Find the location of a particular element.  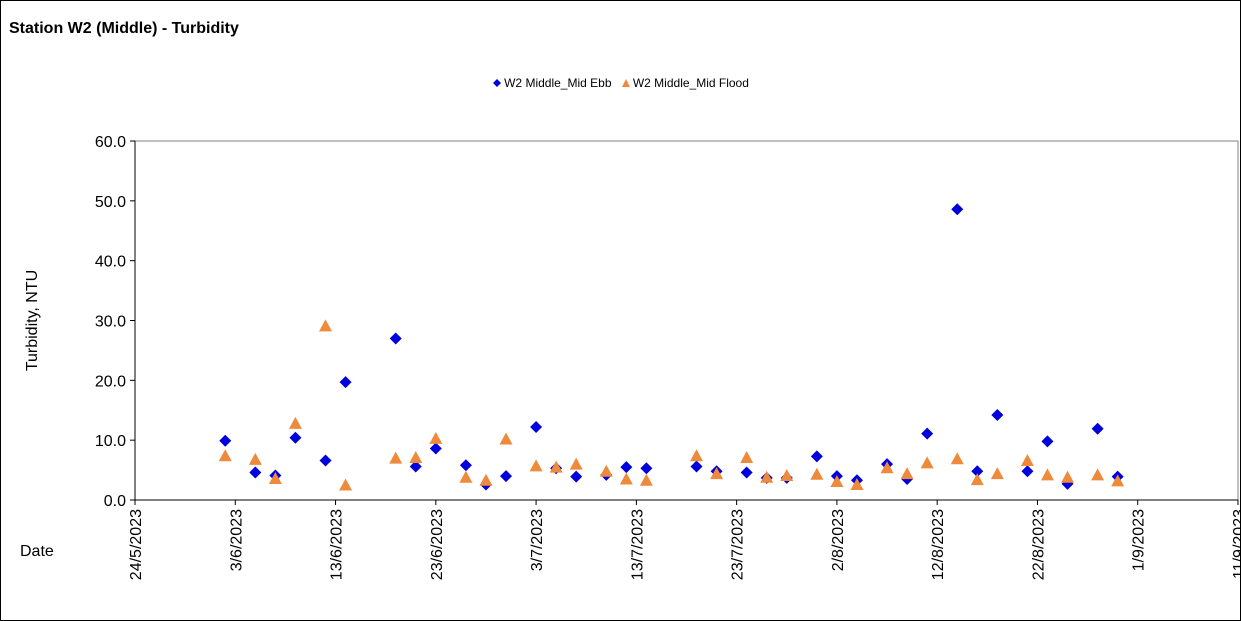

chart-legend: W2 Middle_Mid Ebb W2 Middle_Mid Flood is located at coordinates (620, 83).